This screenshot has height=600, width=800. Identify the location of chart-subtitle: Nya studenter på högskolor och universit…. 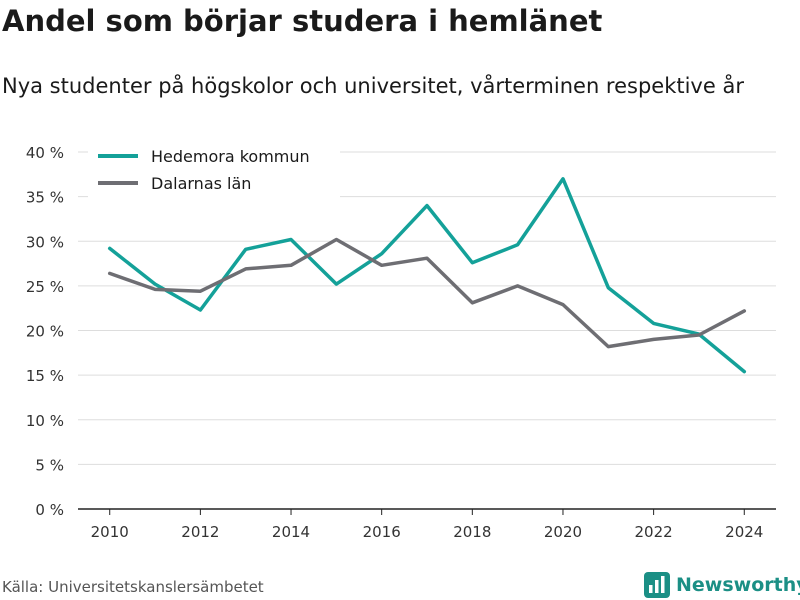
(373, 86).